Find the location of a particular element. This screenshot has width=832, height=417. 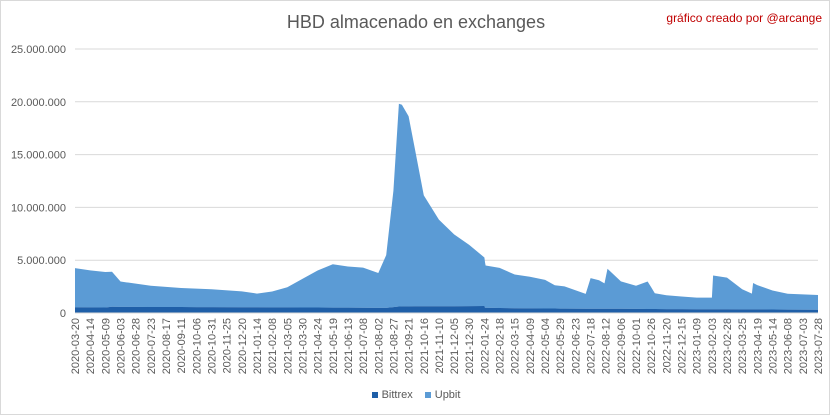

y-tick-label: 5.000.000 is located at coordinates (41, 261).